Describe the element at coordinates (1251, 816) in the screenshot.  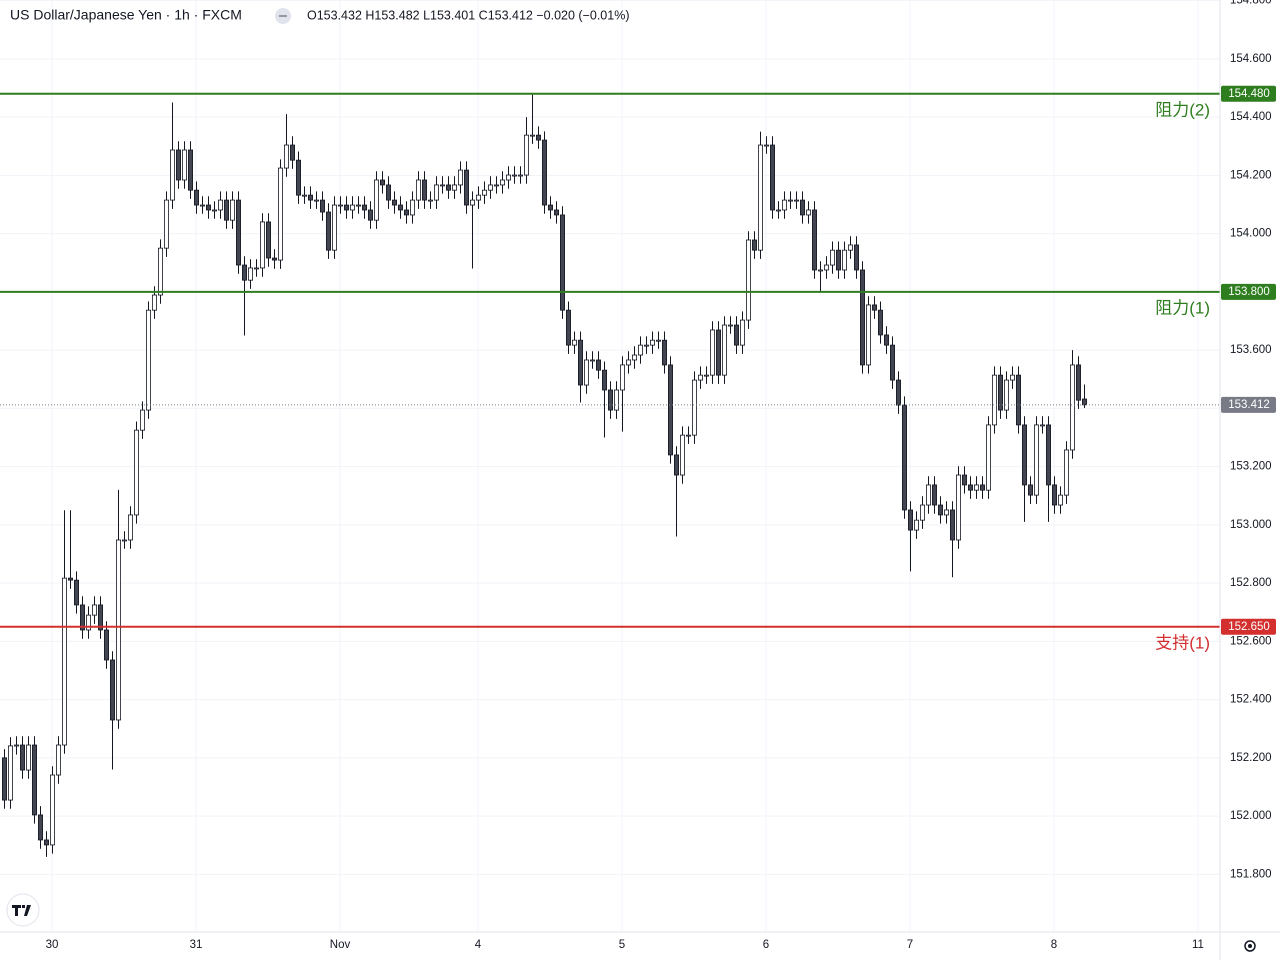
I see `y-tick-label: 152.000` at that location.